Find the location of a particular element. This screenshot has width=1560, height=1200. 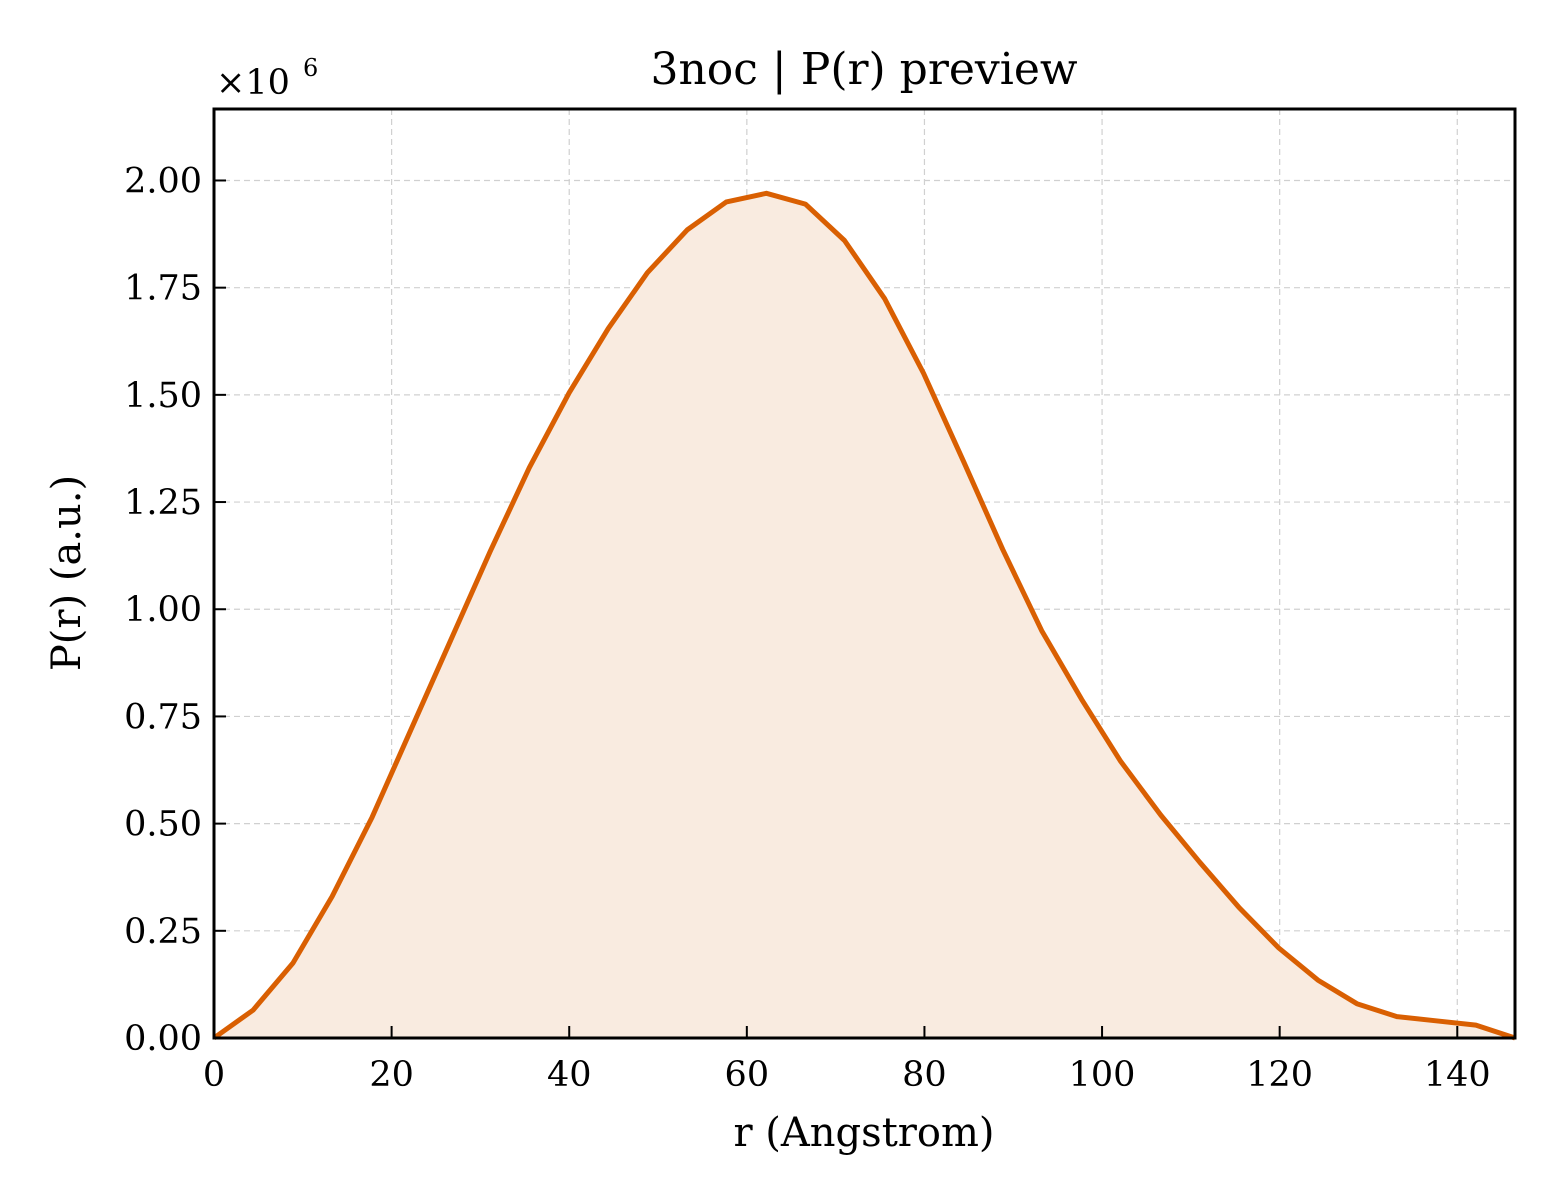

x-tick-label: 100 is located at coordinates (1102, 1075).